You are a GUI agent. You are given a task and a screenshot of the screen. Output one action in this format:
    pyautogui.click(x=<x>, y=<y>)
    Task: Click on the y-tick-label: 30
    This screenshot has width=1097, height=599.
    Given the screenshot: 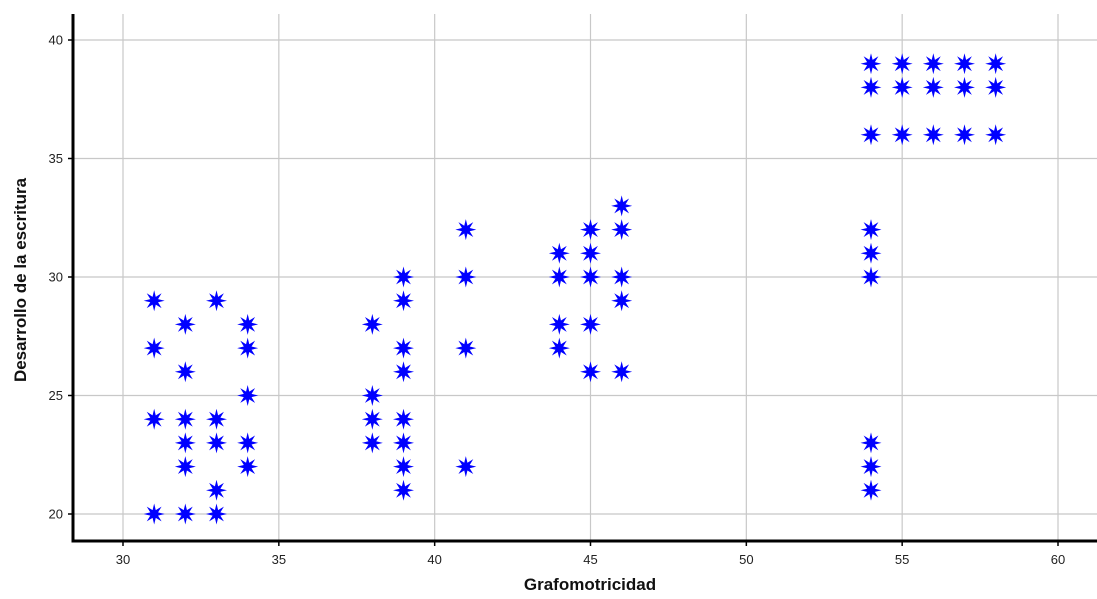 What is the action you would take?
    pyautogui.click(x=56, y=277)
    